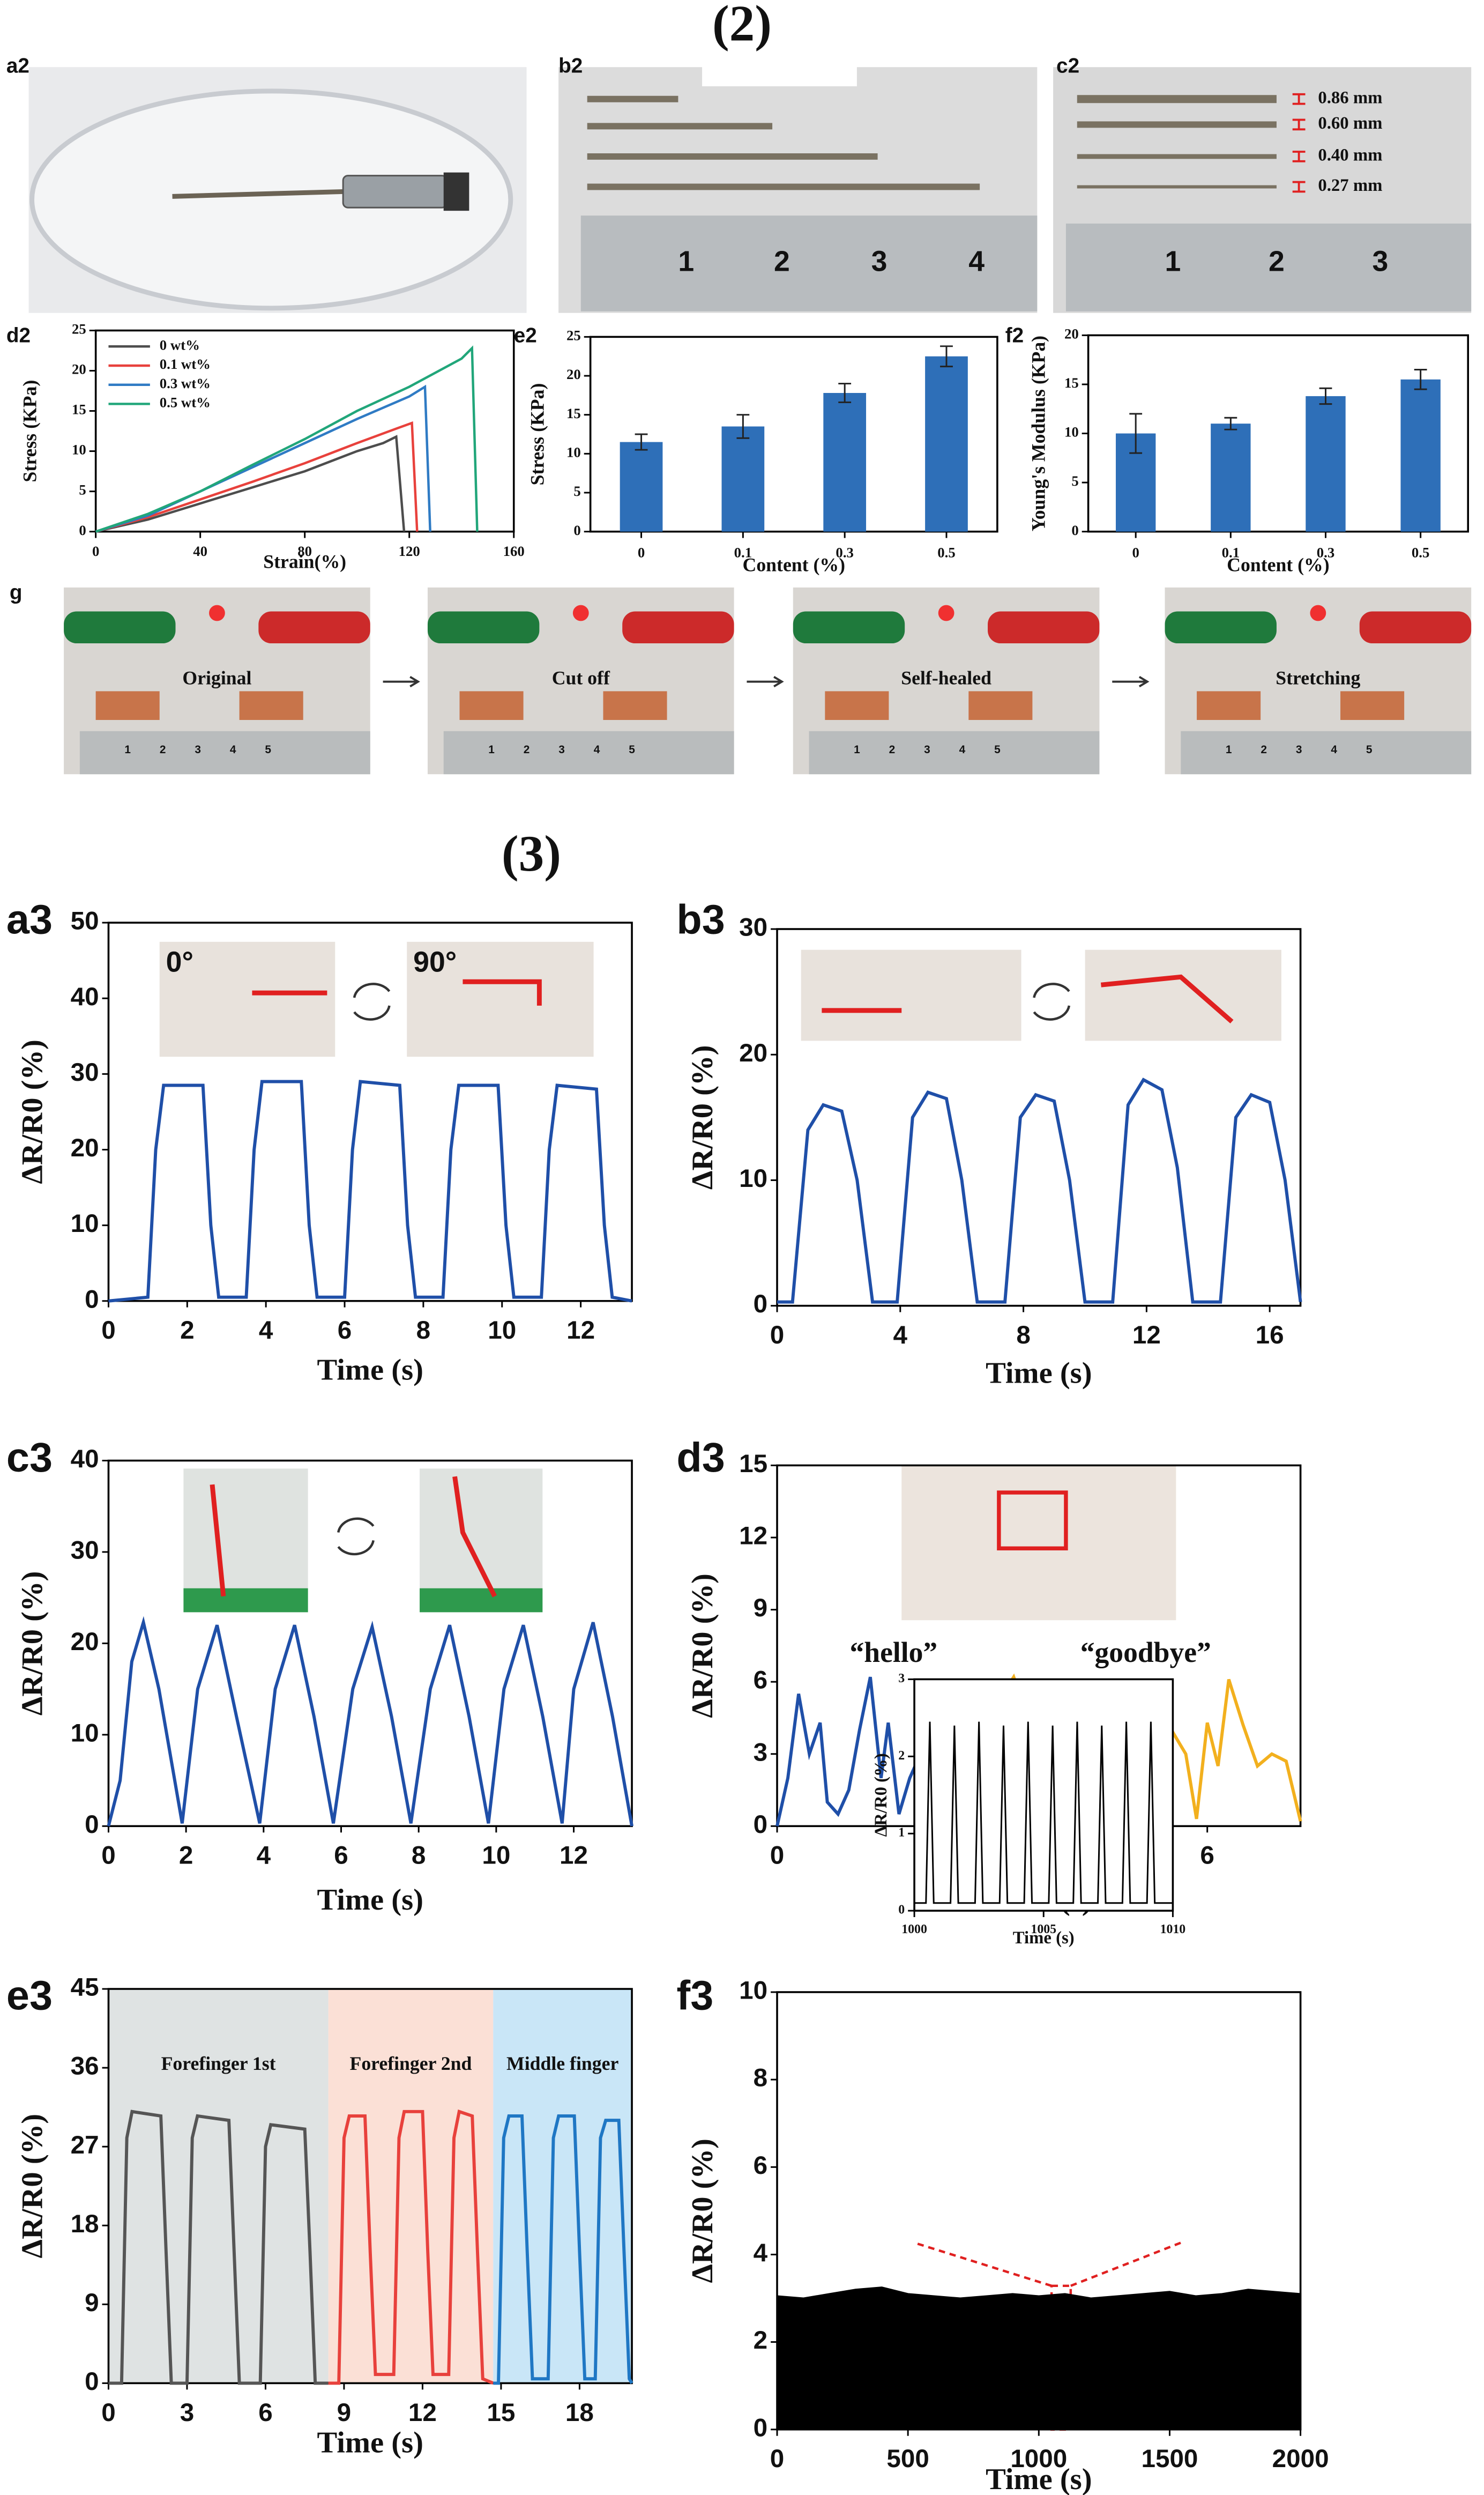 The width and height of the screenshot is (1484, 2495). Describe the element at coordinates (411, 2063) in the screenshot. I see `region-label: Forefinger 2nd` at that location.